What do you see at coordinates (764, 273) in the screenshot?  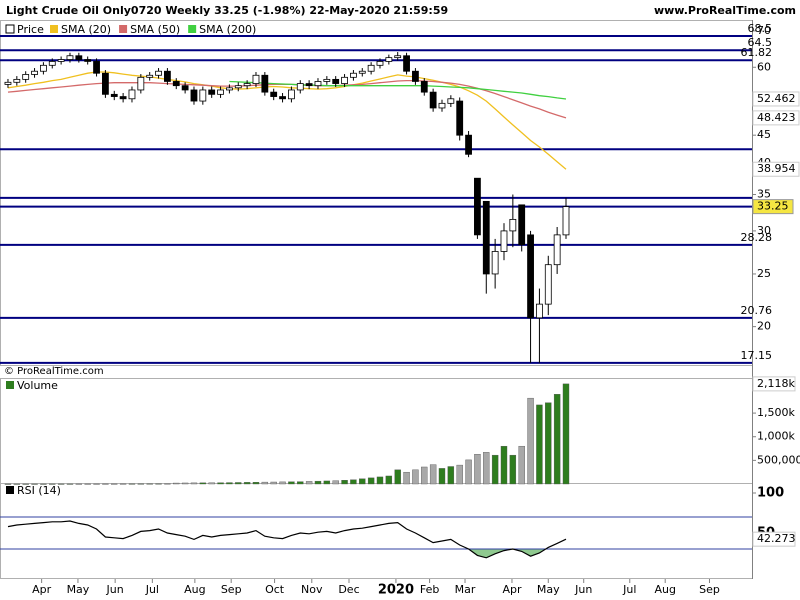 I see `y-tick-label: 25` at bounding box center [764, 273].